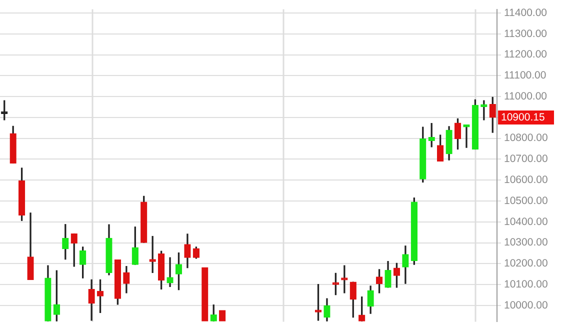 The image size is (564, 331). Describe the element at coordinates (526, 180) in the screenshot. I see `y-tick-label: 10600.00` at that location.